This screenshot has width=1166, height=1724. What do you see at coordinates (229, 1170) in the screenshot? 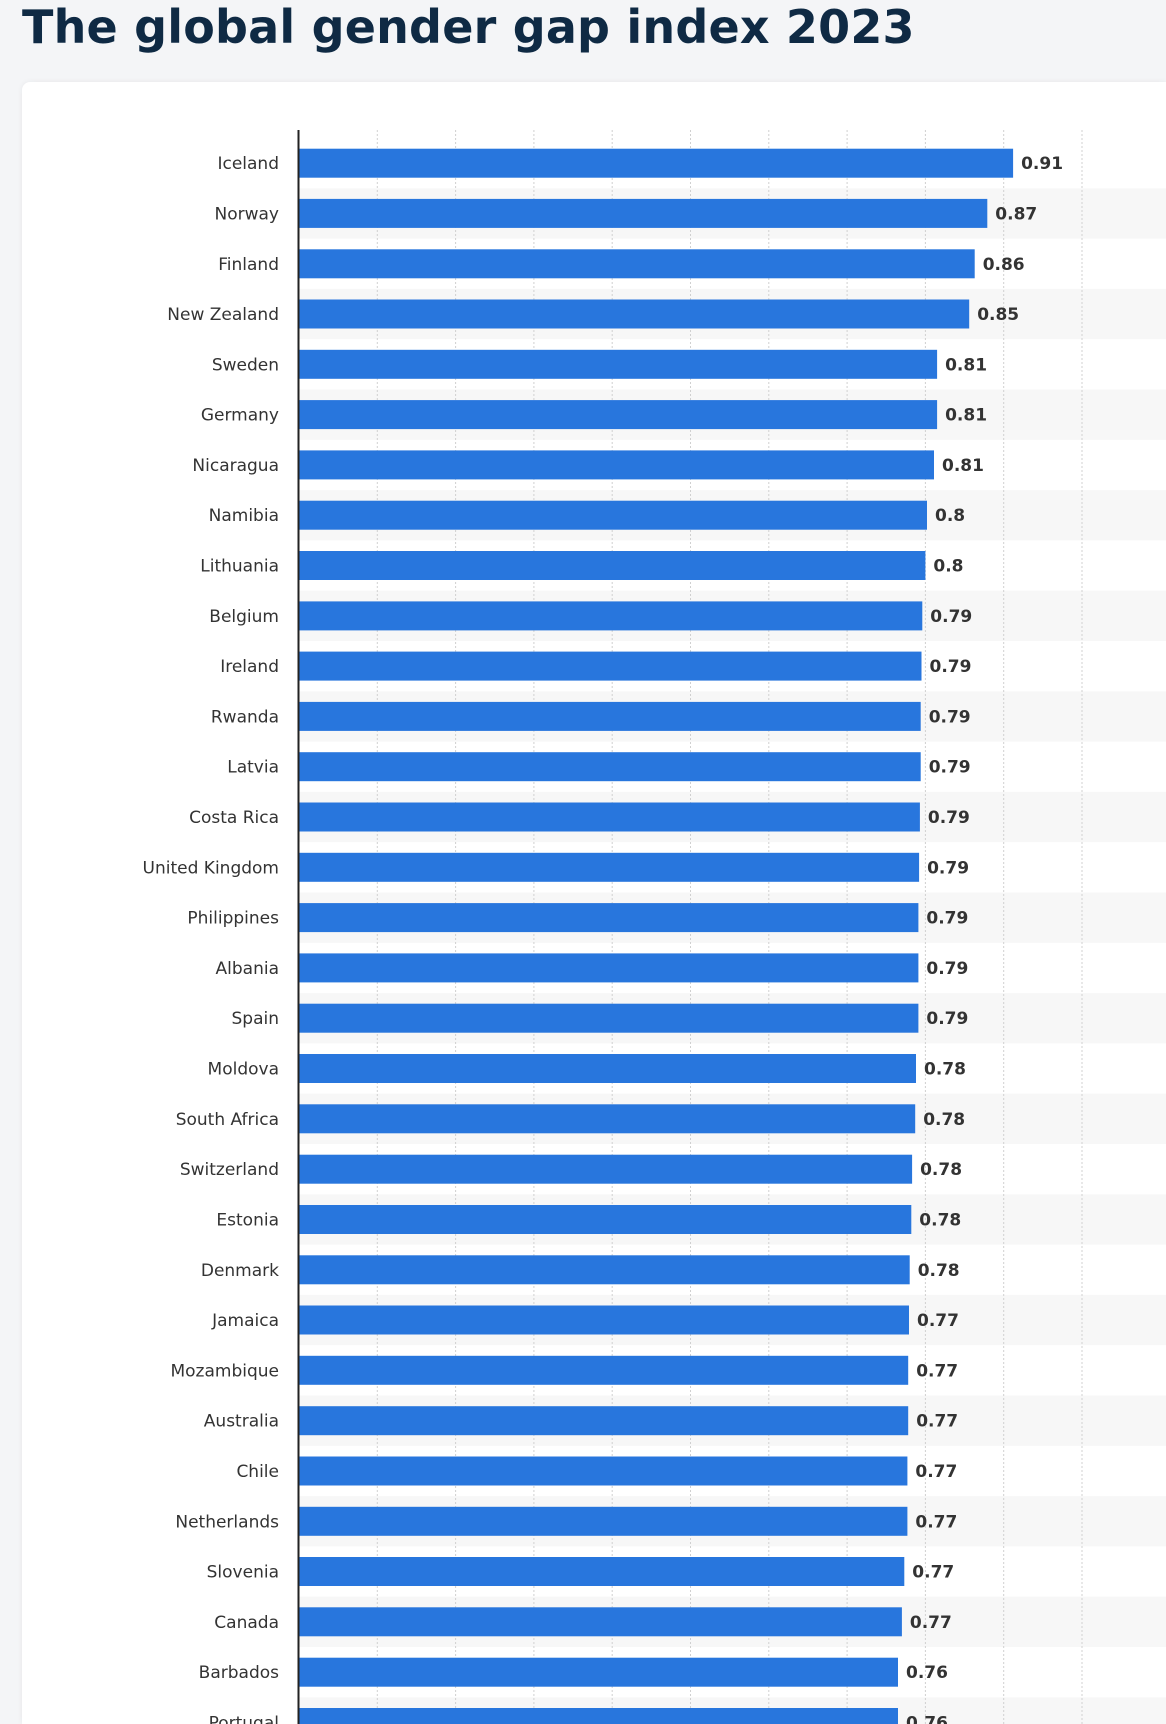
I see `category-label: Switzerland` at bounding box center [229, 1170].